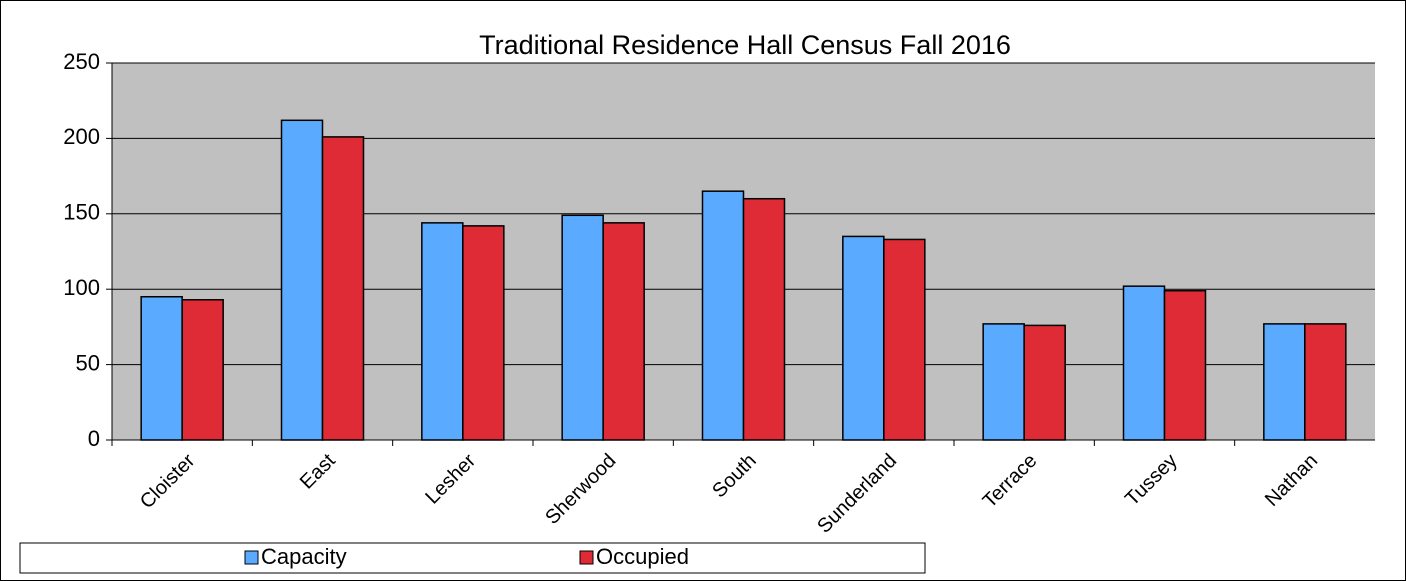 The image size is (1406, 581). What do you see at coordinates (472, 558) in the screenshot?
I see `legend` at bounding box center [472, 558].